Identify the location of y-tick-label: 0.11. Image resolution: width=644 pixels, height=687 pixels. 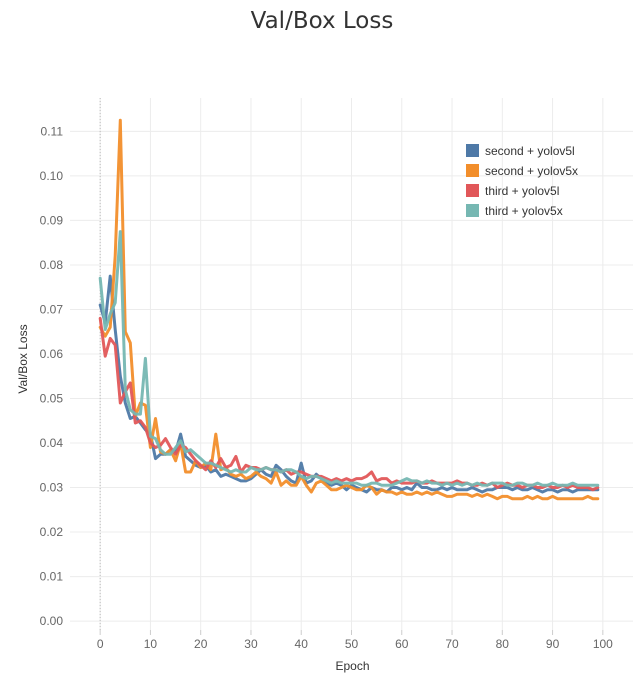
(52, 131).